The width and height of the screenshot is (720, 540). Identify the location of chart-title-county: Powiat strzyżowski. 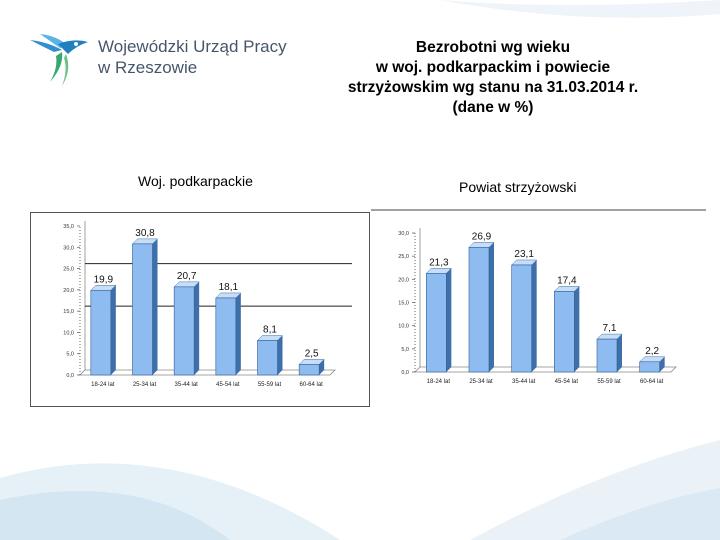
(518, 187).